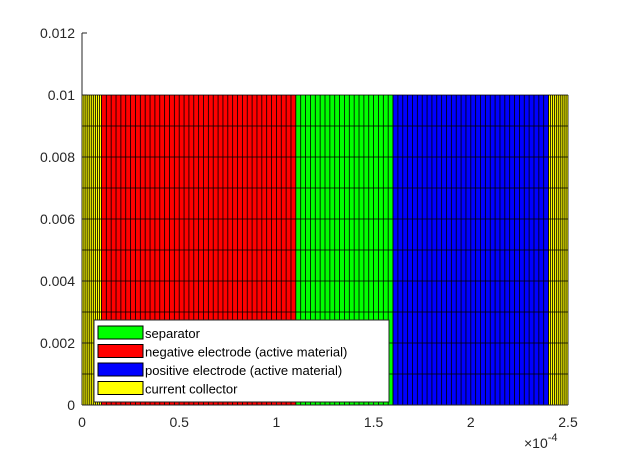  What do you see at coordinates (471, 422) in the screenshot?
I see `x-tick-label: 2` at bounding box center [471, 422].